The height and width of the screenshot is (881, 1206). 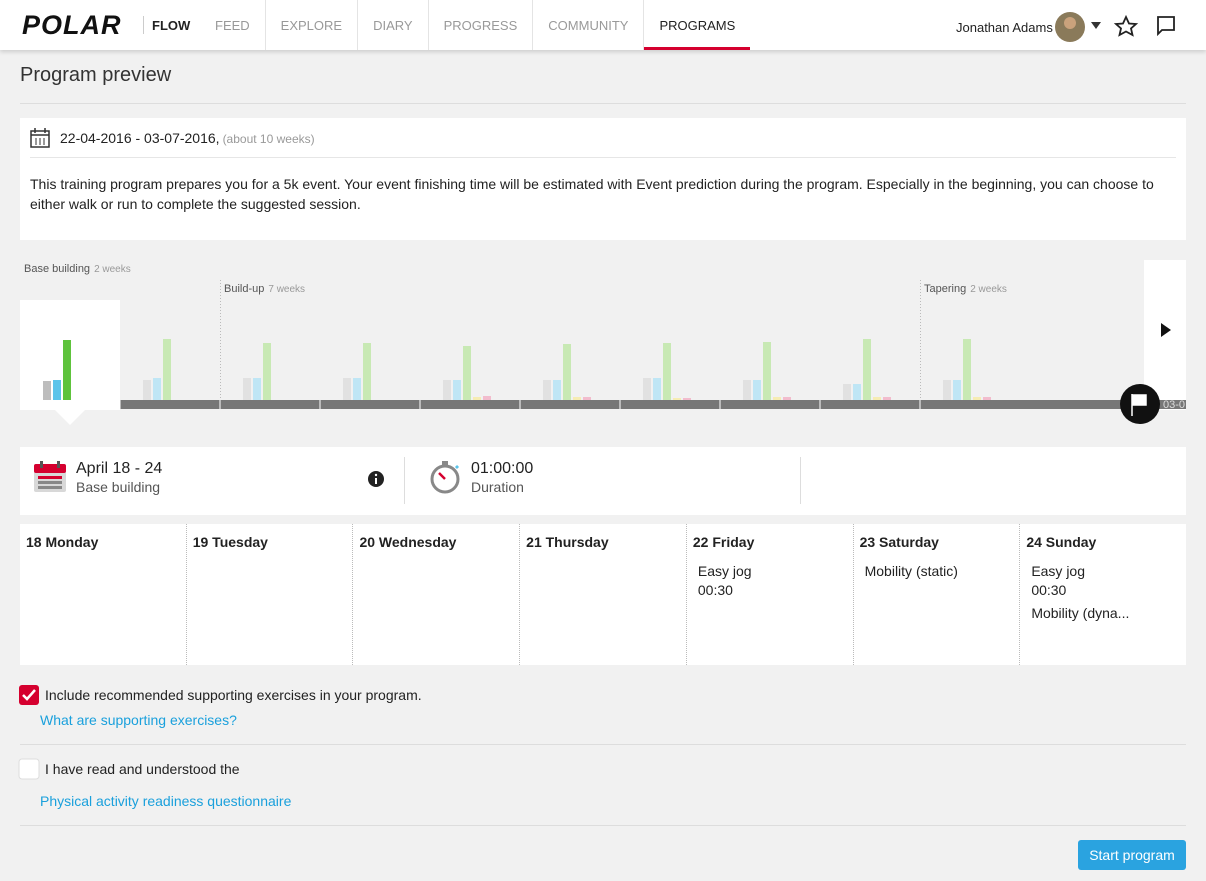 I want to click on favorites-icon, so click(x=1126, y=25).